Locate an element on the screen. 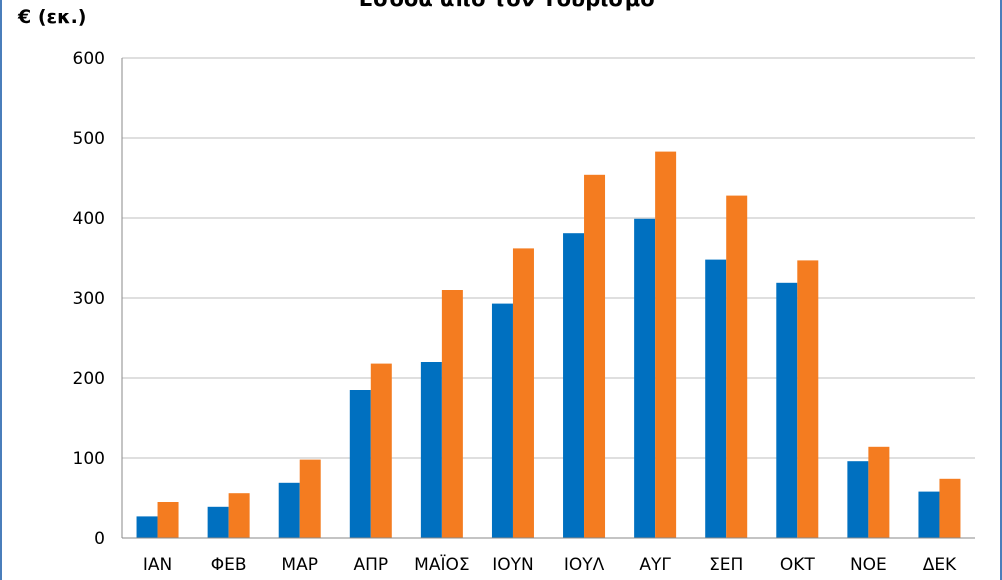  x-axis-ticks: ΙΑΝ ΦΕΒ ΜΑΡ ΑΠΡ ΜΑΪΟΣ ΙΟΥΝ ΙΟΥΛ ΑΥΓ ΣΕΠ ΟΚΤ ΝΟΕ ΔΕΚ is located at coordinates (550, 564).